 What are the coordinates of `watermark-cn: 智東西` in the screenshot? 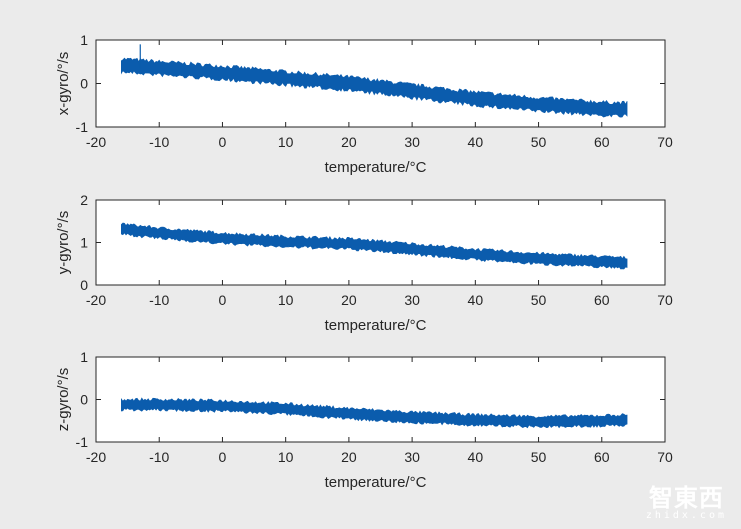 It's located at (686, 498).